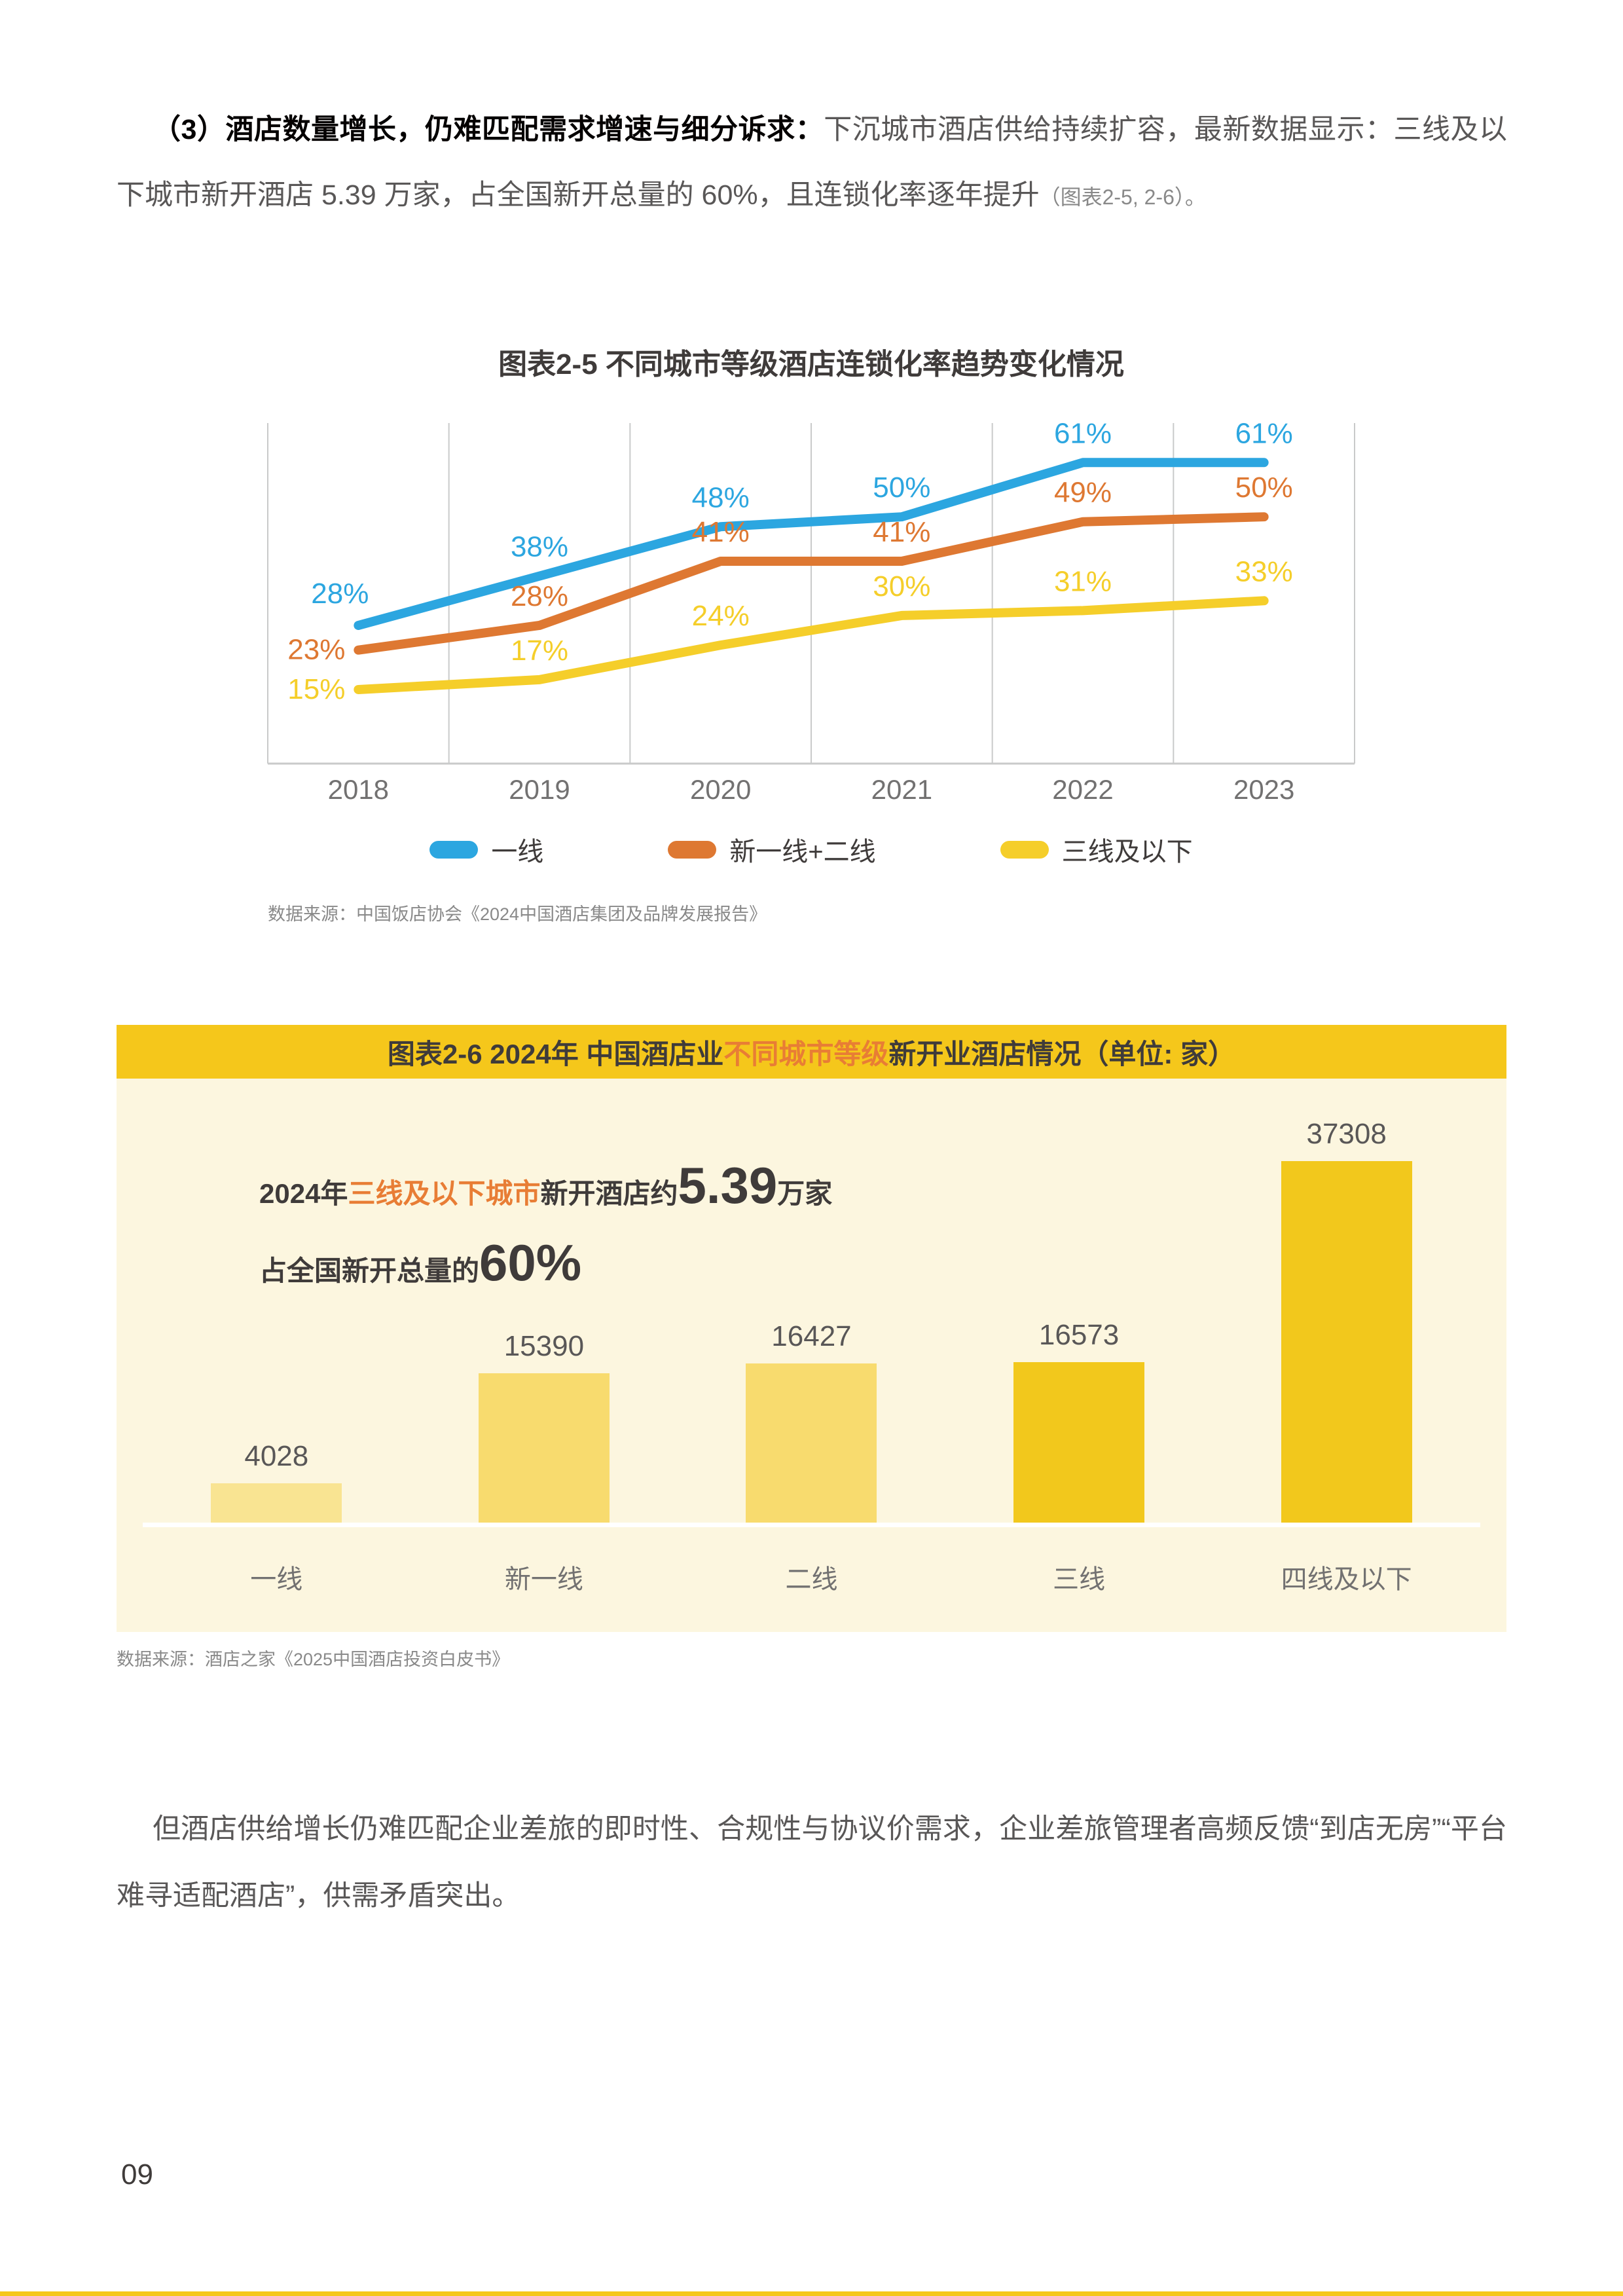 The width and height of the screenshot is (1623, 2296). I want to click on annotation-highlight: 三线及以下城市, so click(444, 1194).